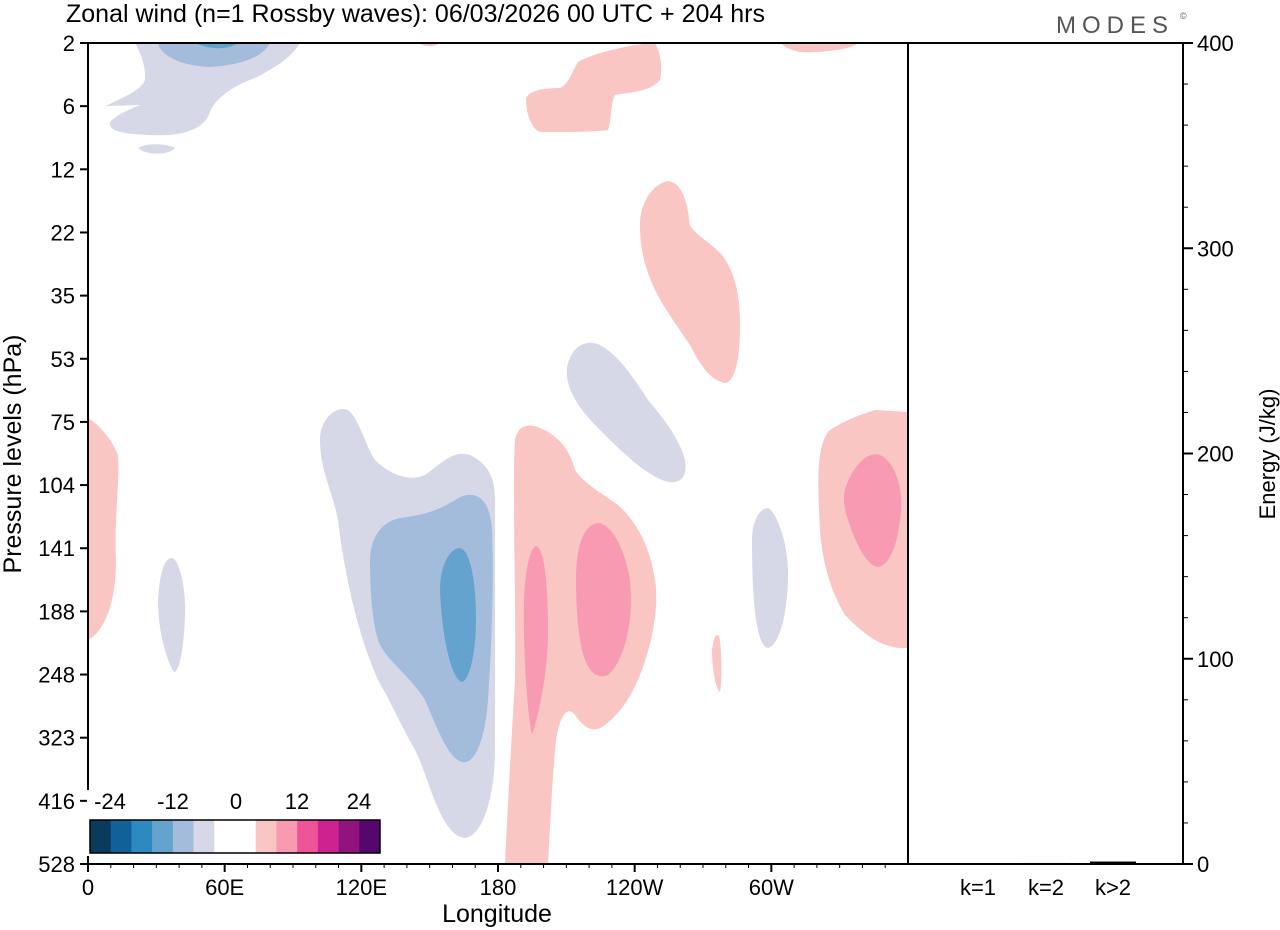 This screenshot has width=1280, height=930. What do you see at coordinates (13, 454) in the screenshot?
I see `y-axis-label: Pressure levels (hPa)` at bounding box center [13, 454].